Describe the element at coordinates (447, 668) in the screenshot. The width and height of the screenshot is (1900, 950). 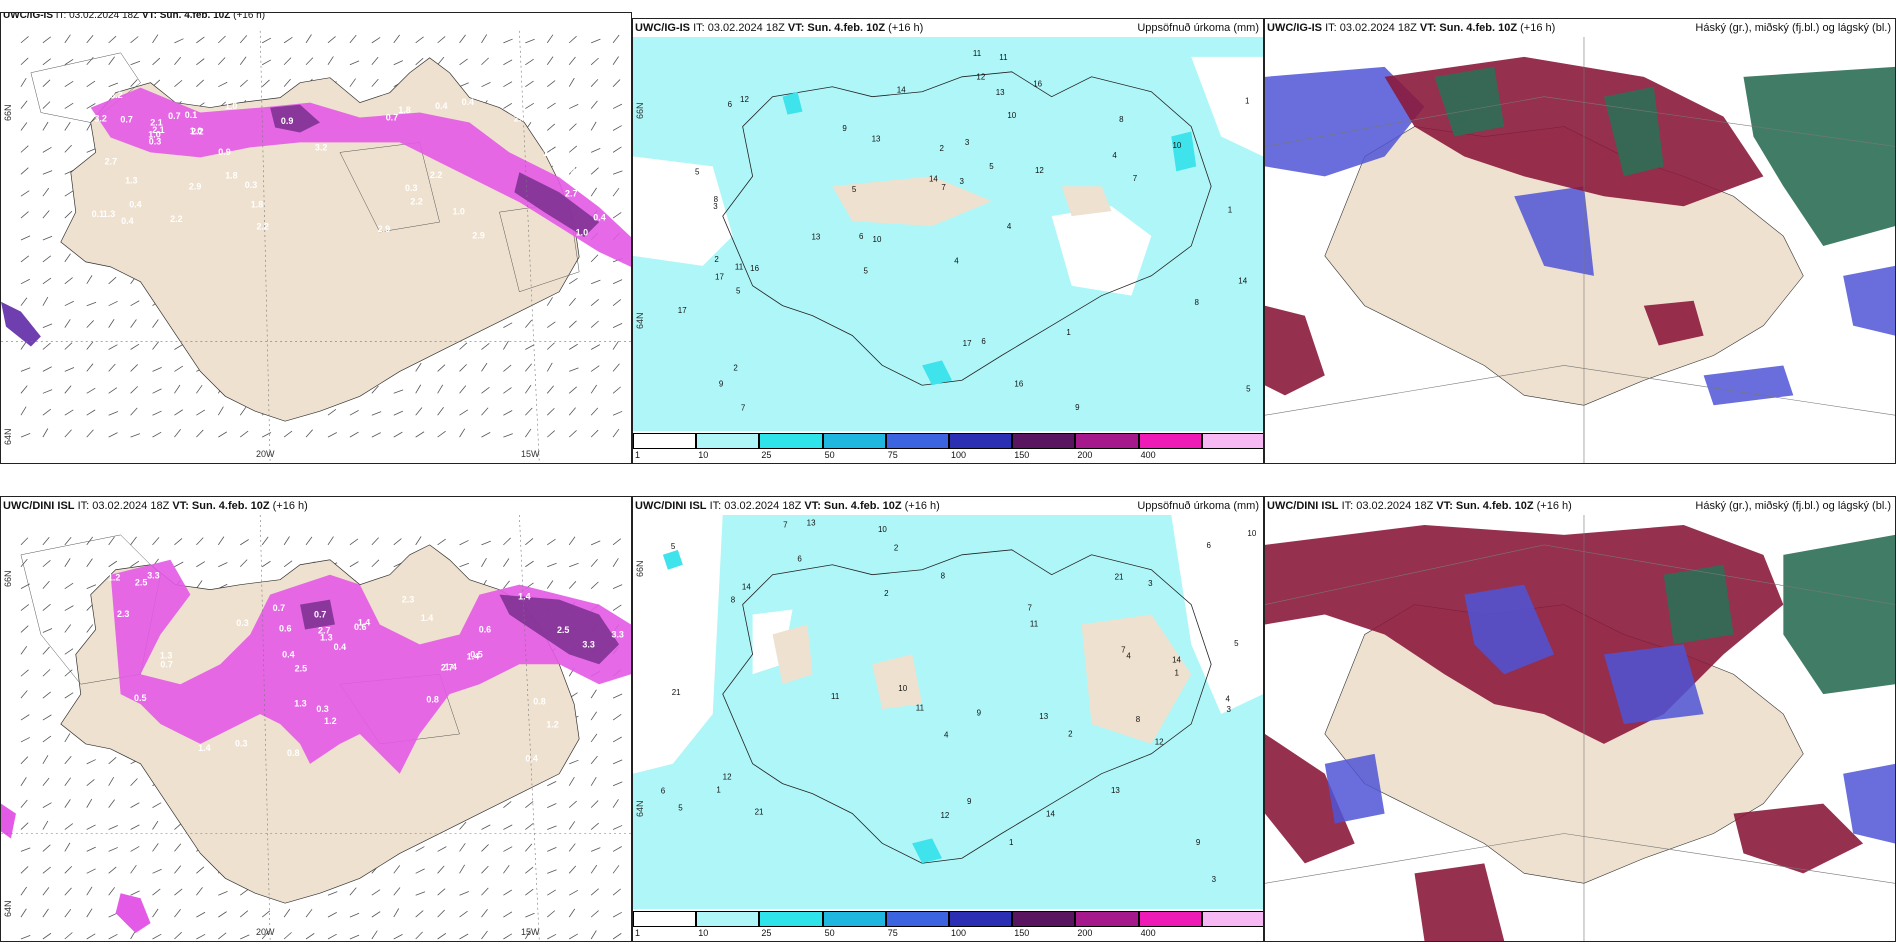
I see `map-value-label: 2.7` at that location.